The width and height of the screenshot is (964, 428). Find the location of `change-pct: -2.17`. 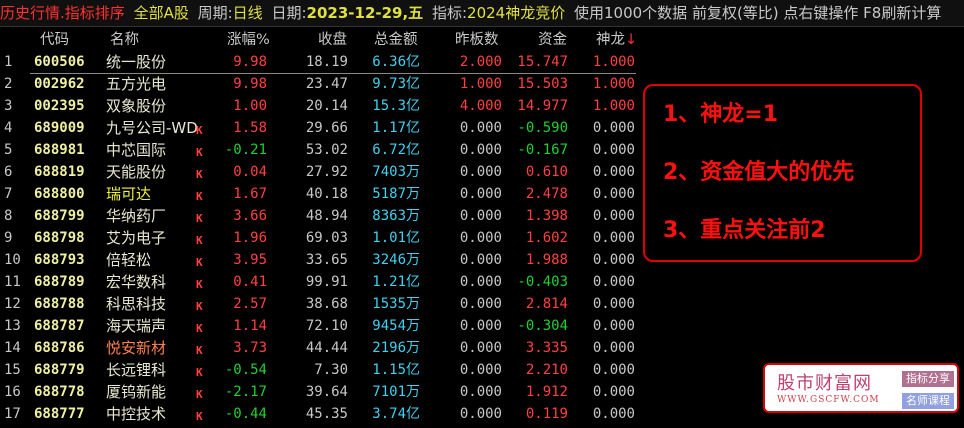

change-pct: -2.17 is located at coordinates (245, 392).